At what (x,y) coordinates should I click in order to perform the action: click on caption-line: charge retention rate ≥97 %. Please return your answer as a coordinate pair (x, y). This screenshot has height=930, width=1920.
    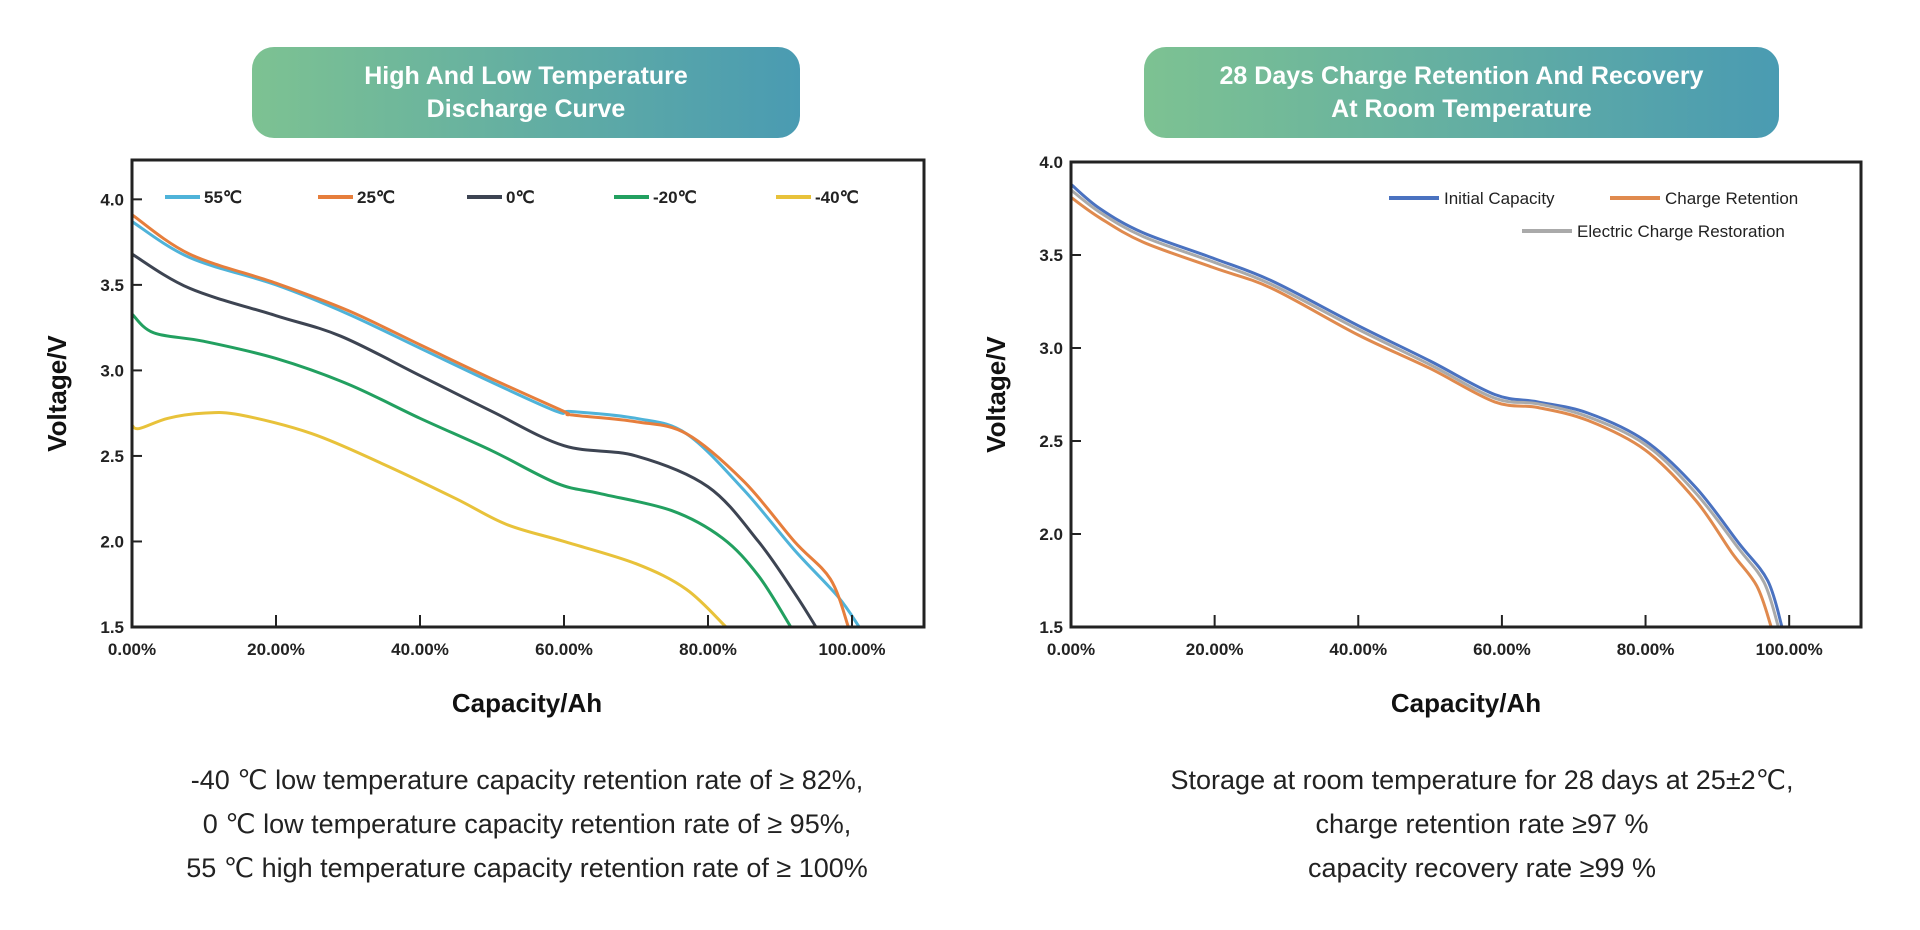
    Looking at the image, I should click on (1482, 824).